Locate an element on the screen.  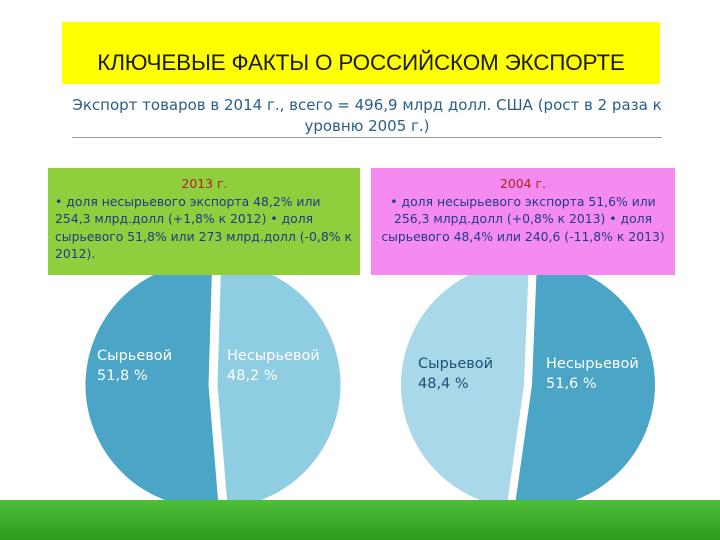
slice-label-value: 48,2 % is located at coordinates (252, 376).